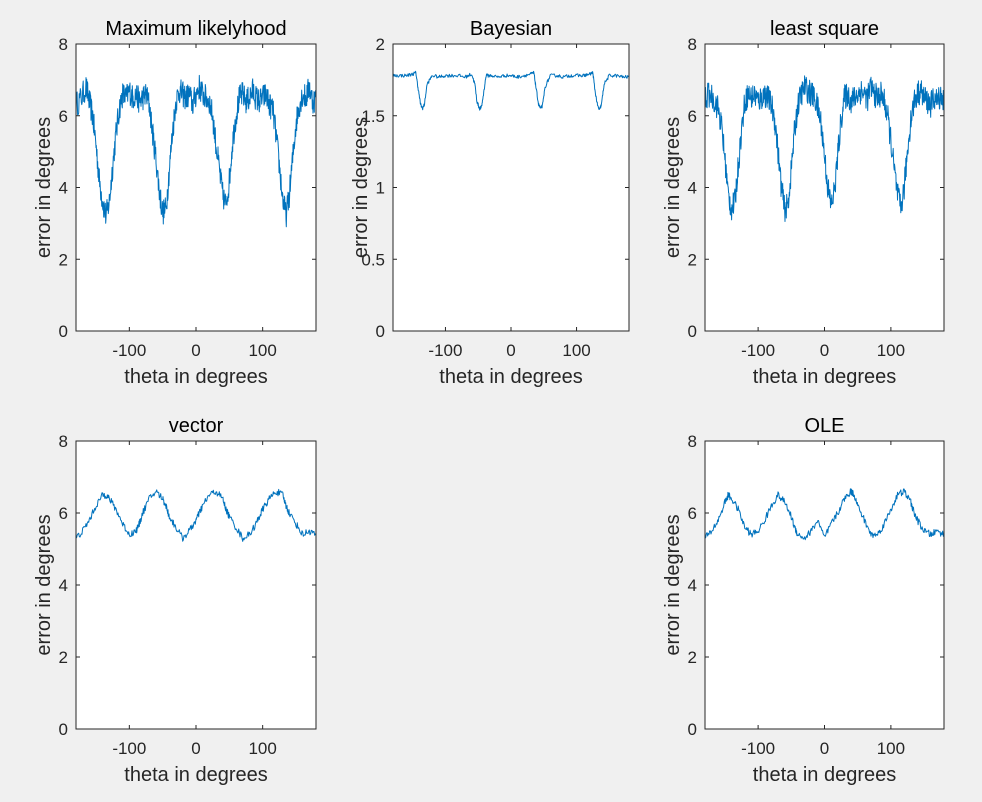  I want to click on subplot-title: OLE, so click(824, 426).